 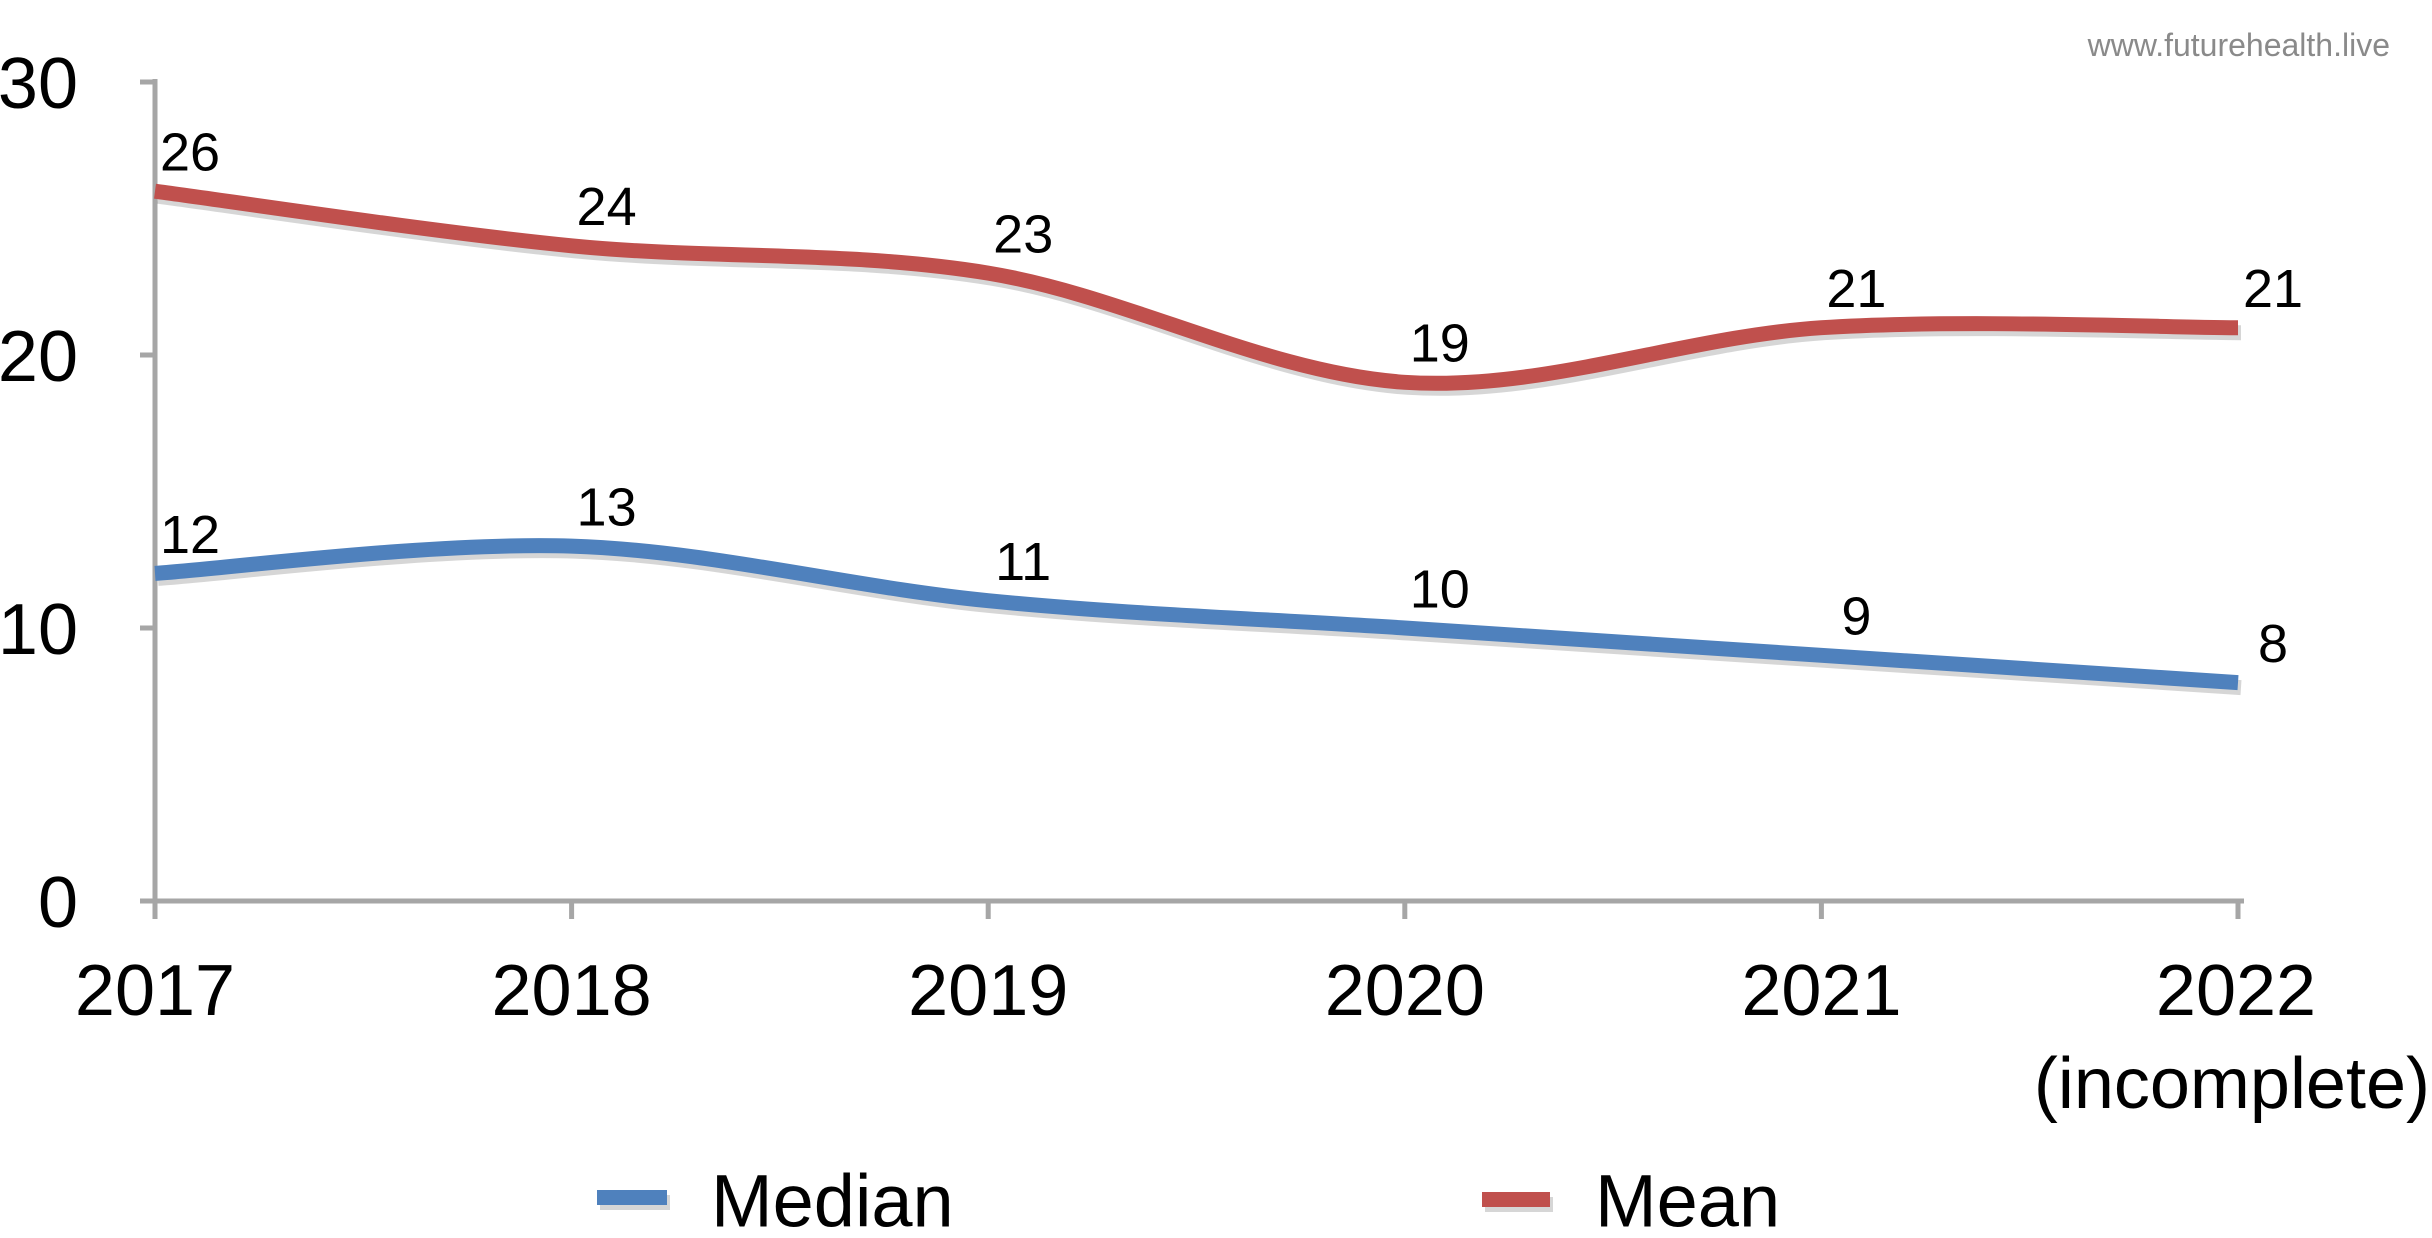 What do you see at coordinates (190, 153) in the screenshot?
I see `mean-data-label: 26` at bounding box center [190, 153].